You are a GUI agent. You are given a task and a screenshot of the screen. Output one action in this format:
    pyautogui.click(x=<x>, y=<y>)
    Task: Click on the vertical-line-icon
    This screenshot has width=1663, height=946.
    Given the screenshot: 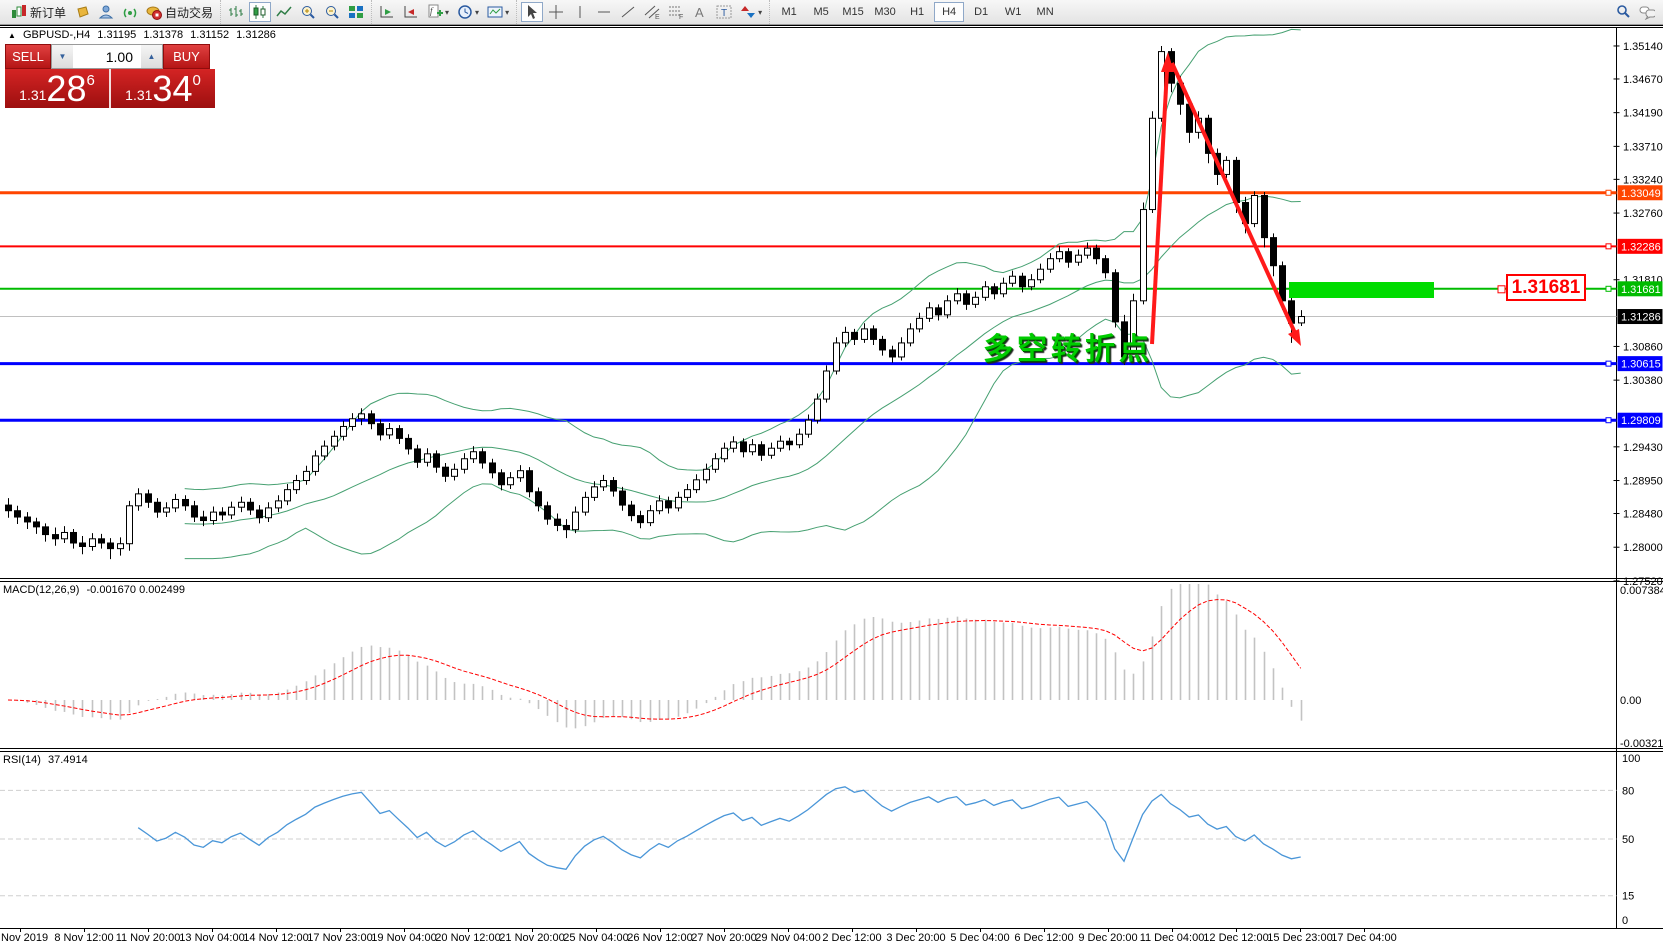 What is the action you would take?
    pyautogui.click(x=580, y=12)
    